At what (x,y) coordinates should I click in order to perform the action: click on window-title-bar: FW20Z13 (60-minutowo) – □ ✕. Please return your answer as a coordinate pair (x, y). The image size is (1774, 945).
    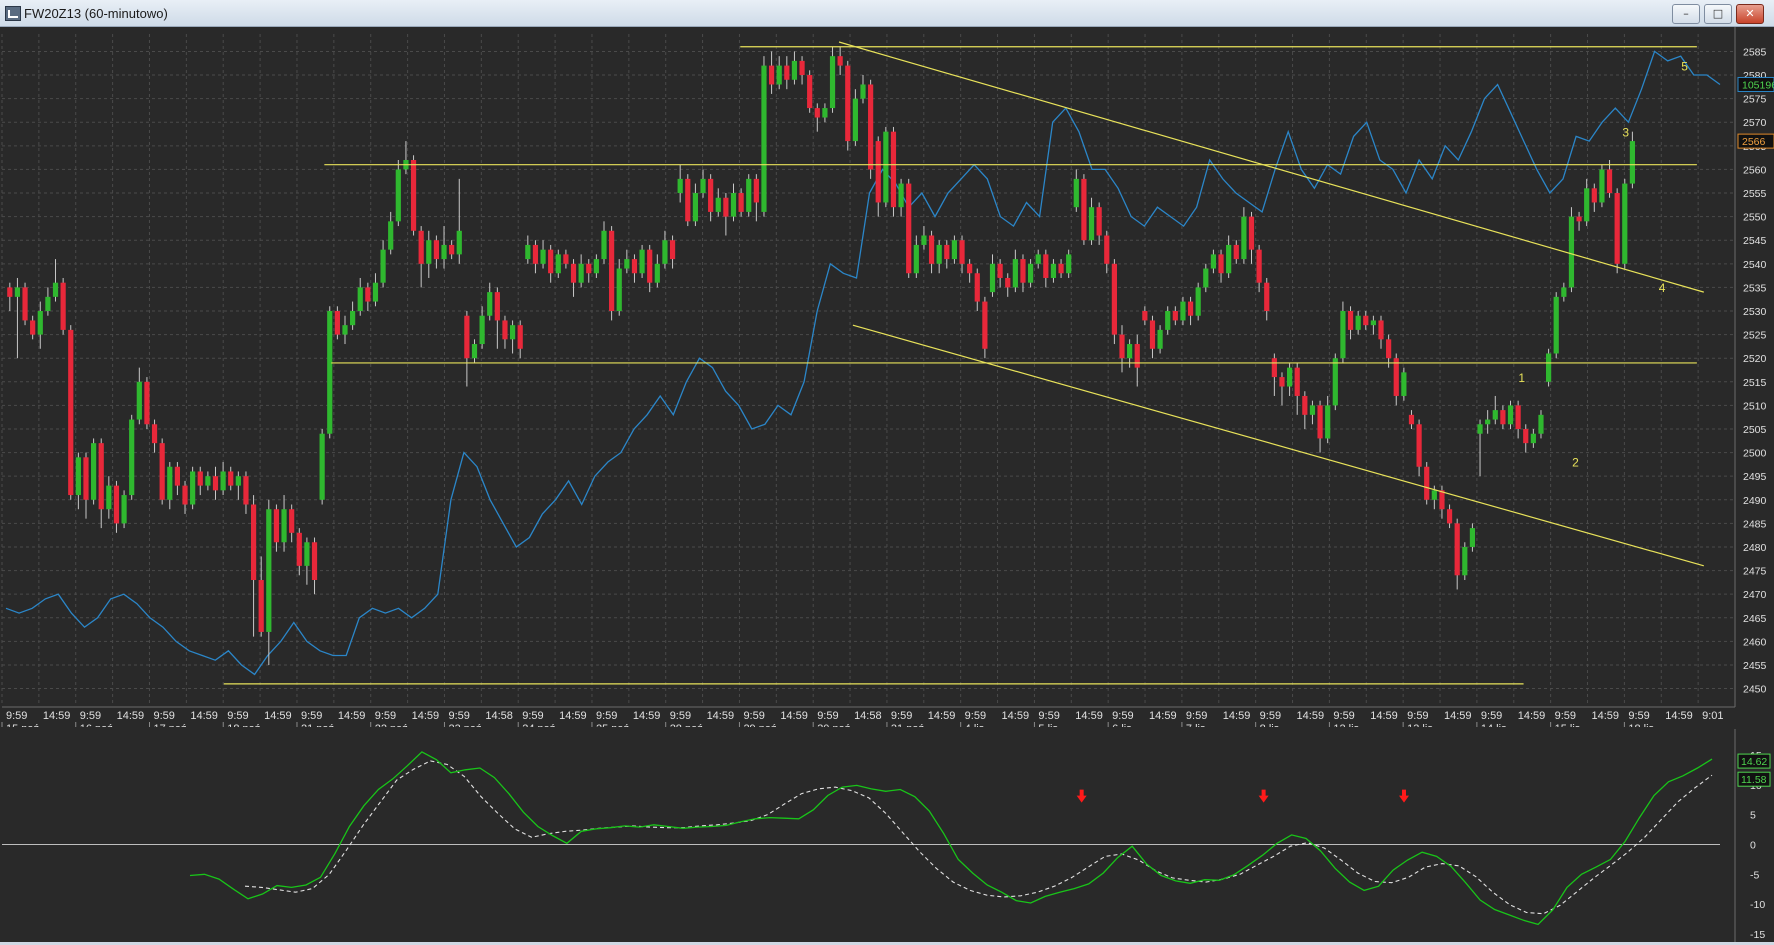
    Looking at the image, I should click on (887, 13).